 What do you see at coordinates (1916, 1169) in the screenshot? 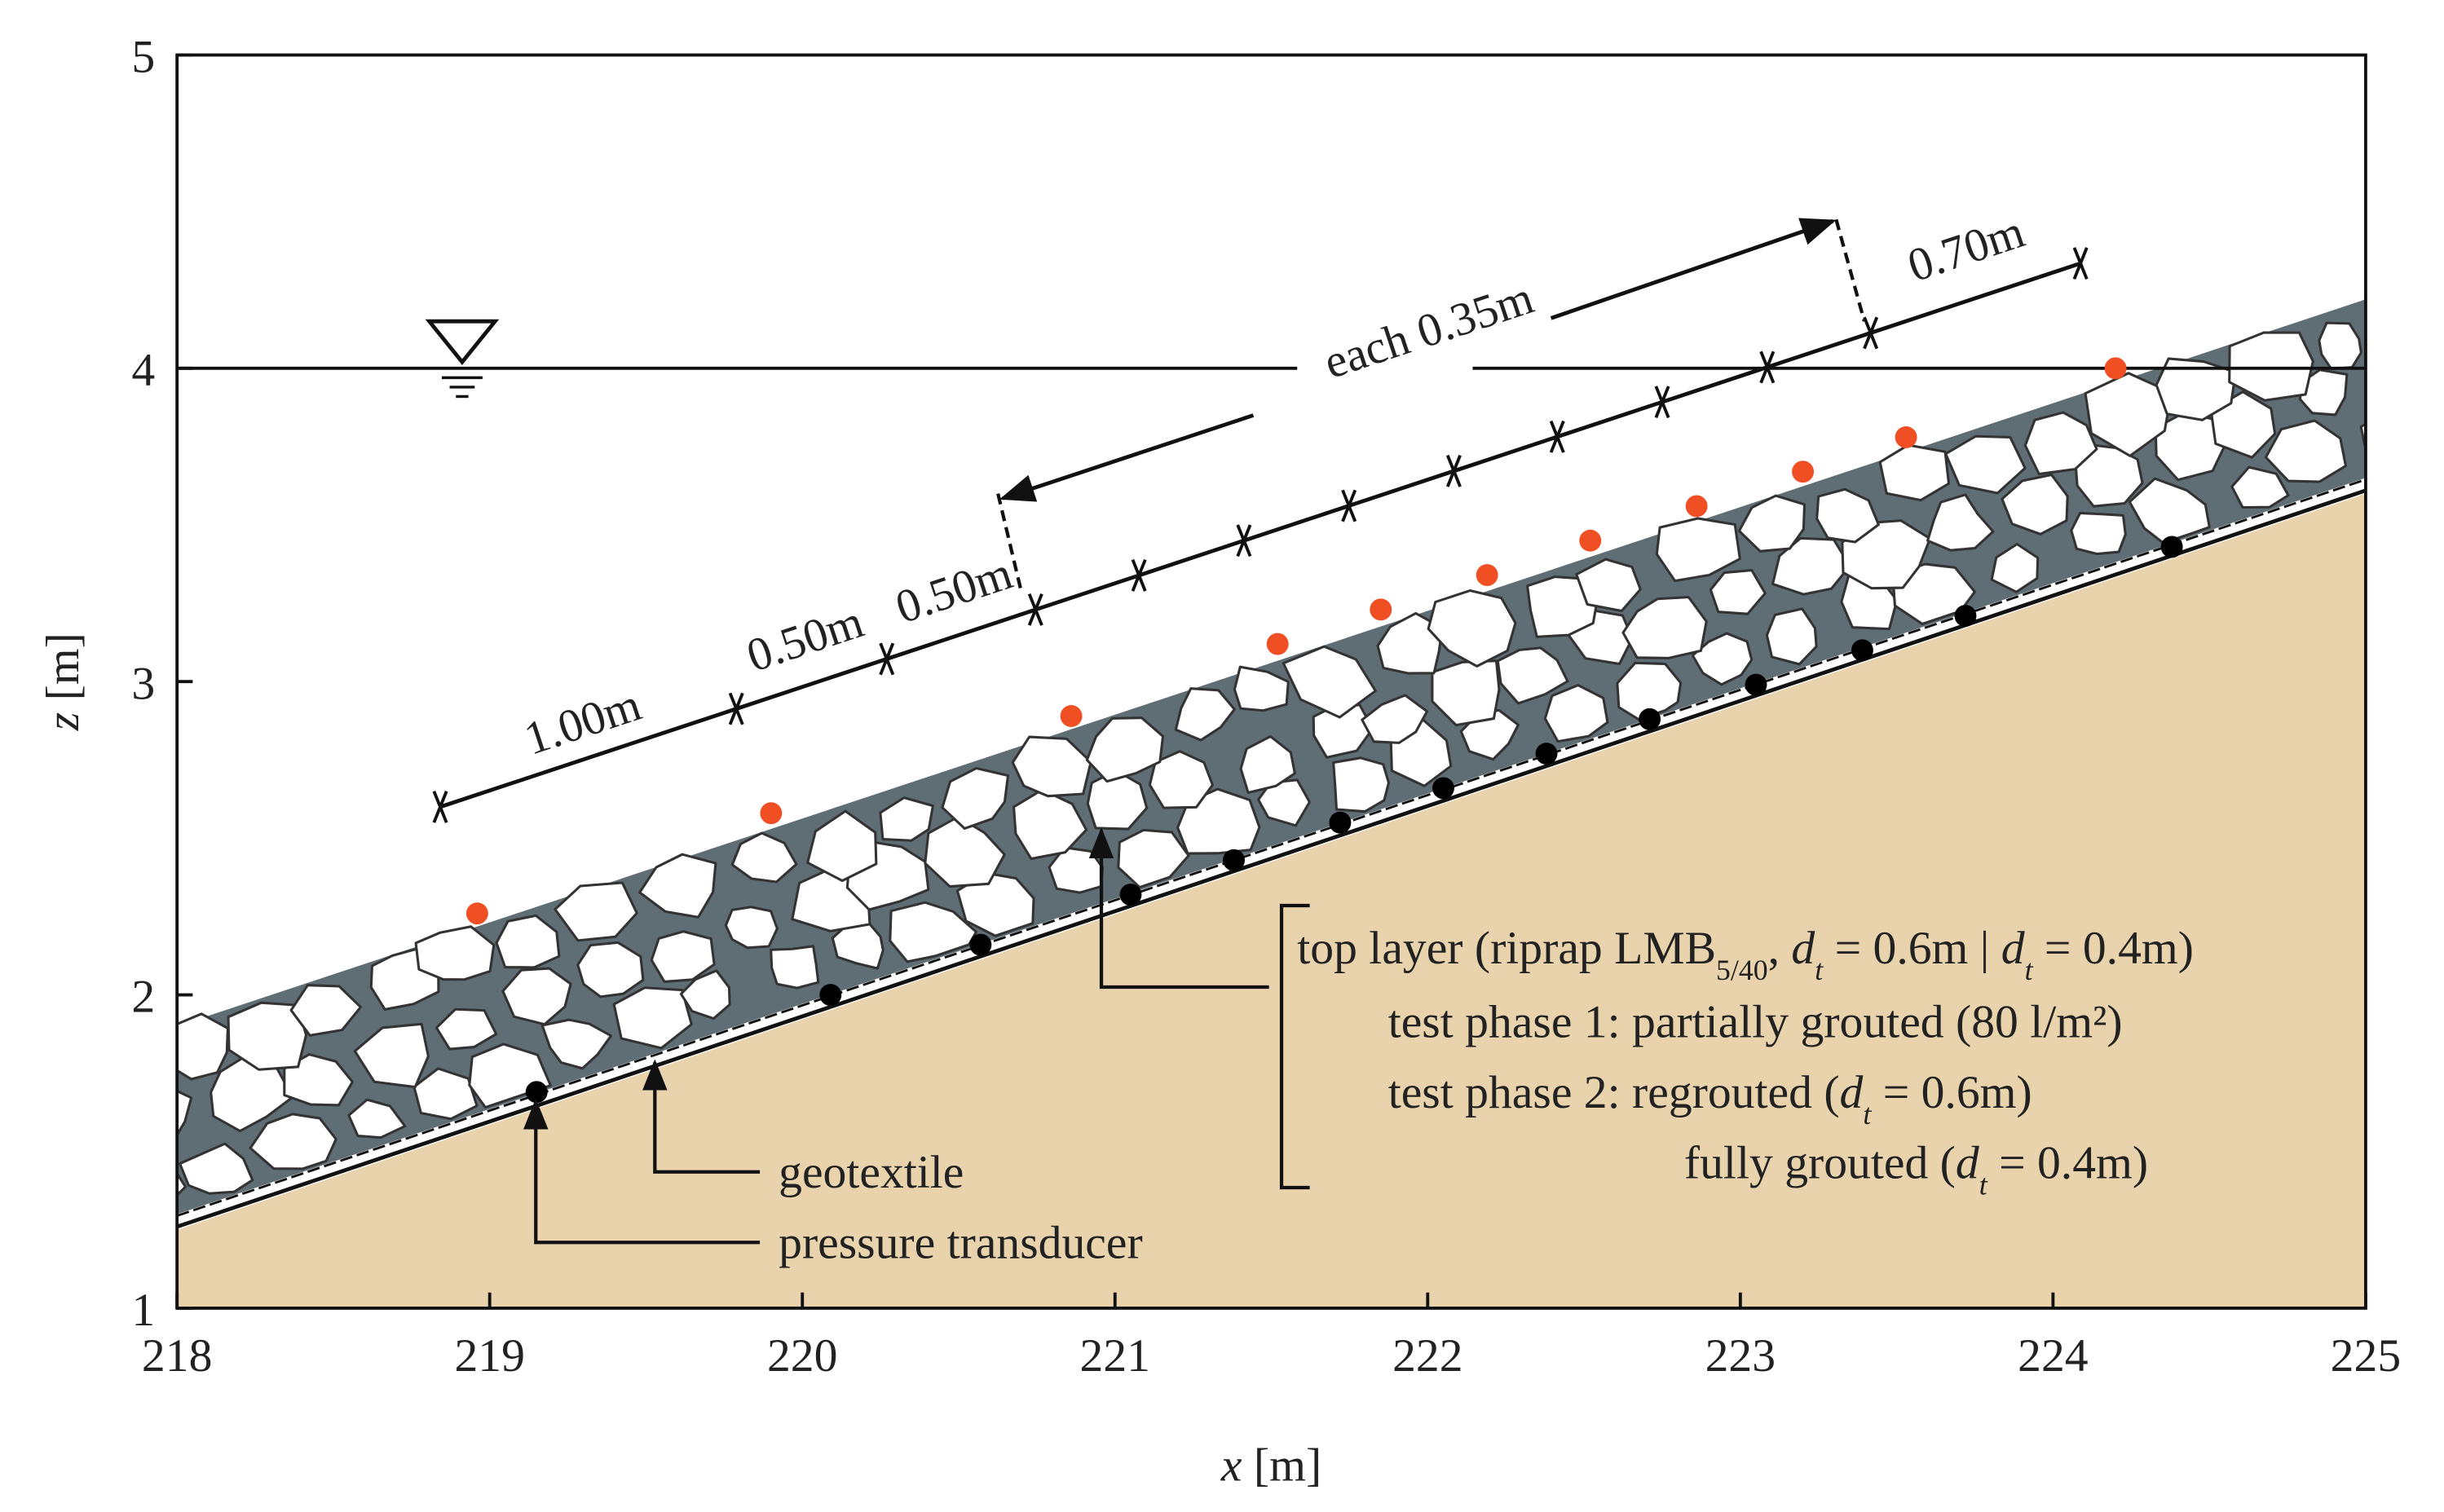
I see `description-line: fully grouted (dt = 0.4m)` at bounding box center [1916, 1169].